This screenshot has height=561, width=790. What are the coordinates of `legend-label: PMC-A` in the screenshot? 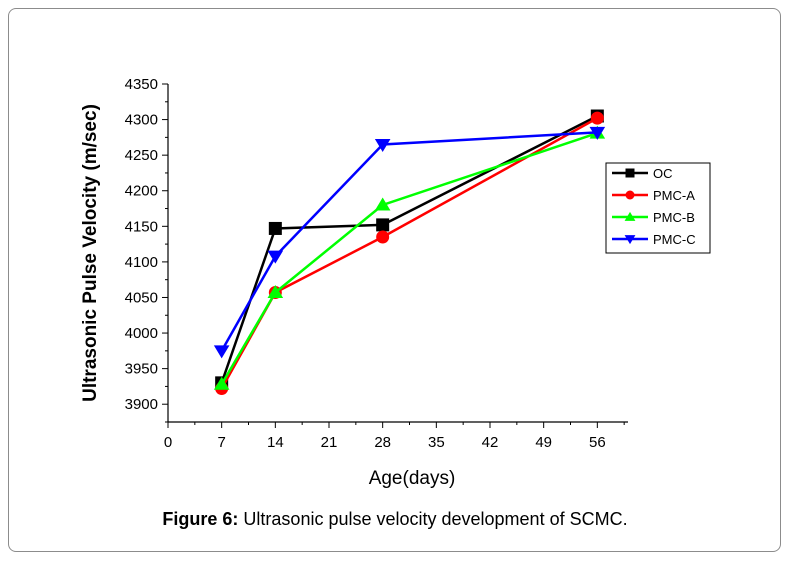 It's located at (674, 195).